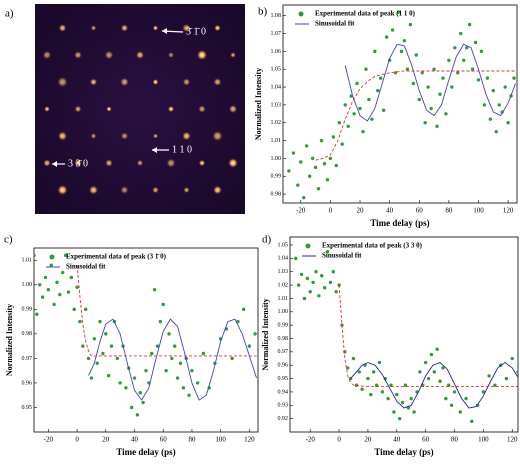 Image resolution: width=520 pixels, height=468 pixels. I want to click on fit-line, so click(172, 359).